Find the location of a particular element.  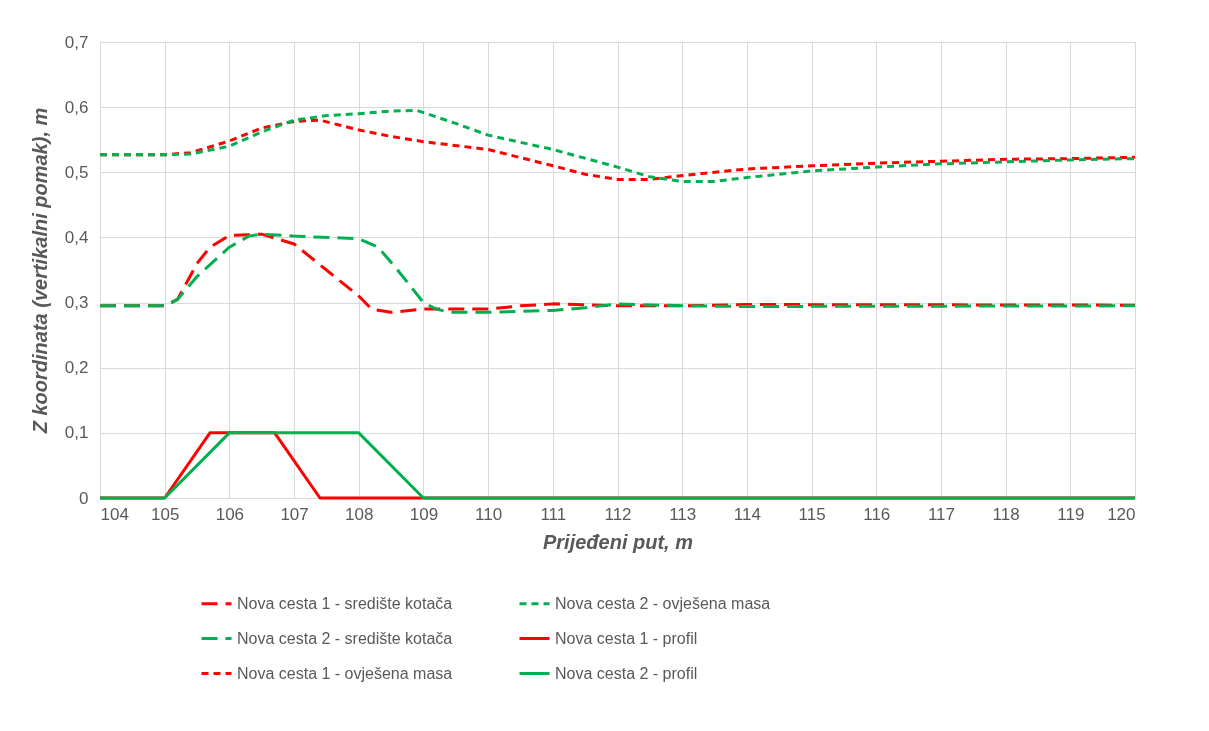

x-tick-label: 108 is located at coordinates (359, 514).